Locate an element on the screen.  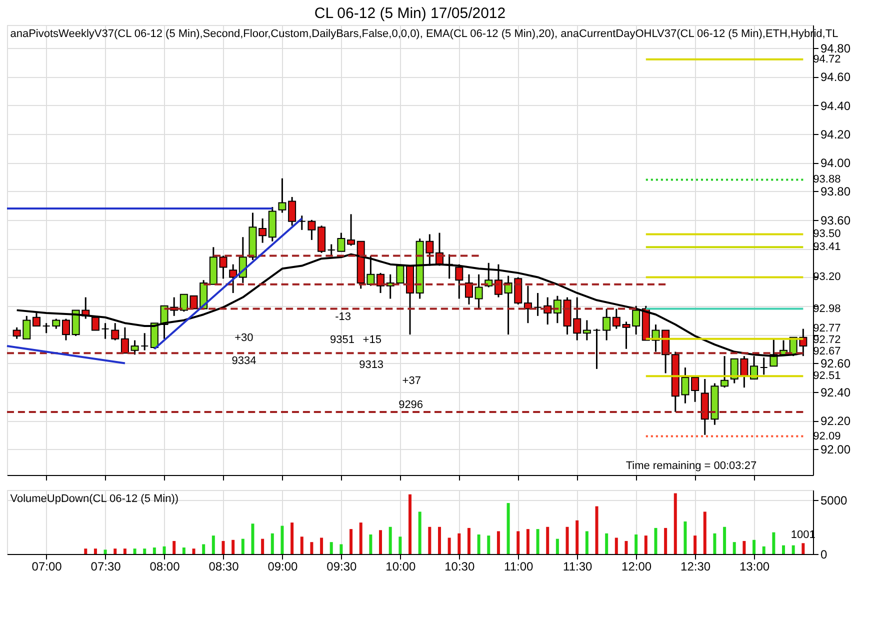
y-tick-label: 92.40 is located at coordinates (835, 392).